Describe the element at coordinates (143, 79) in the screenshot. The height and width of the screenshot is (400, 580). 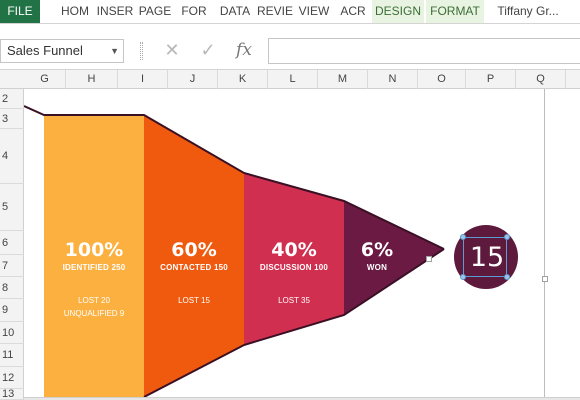
I see `column-header-i: I` at that location.